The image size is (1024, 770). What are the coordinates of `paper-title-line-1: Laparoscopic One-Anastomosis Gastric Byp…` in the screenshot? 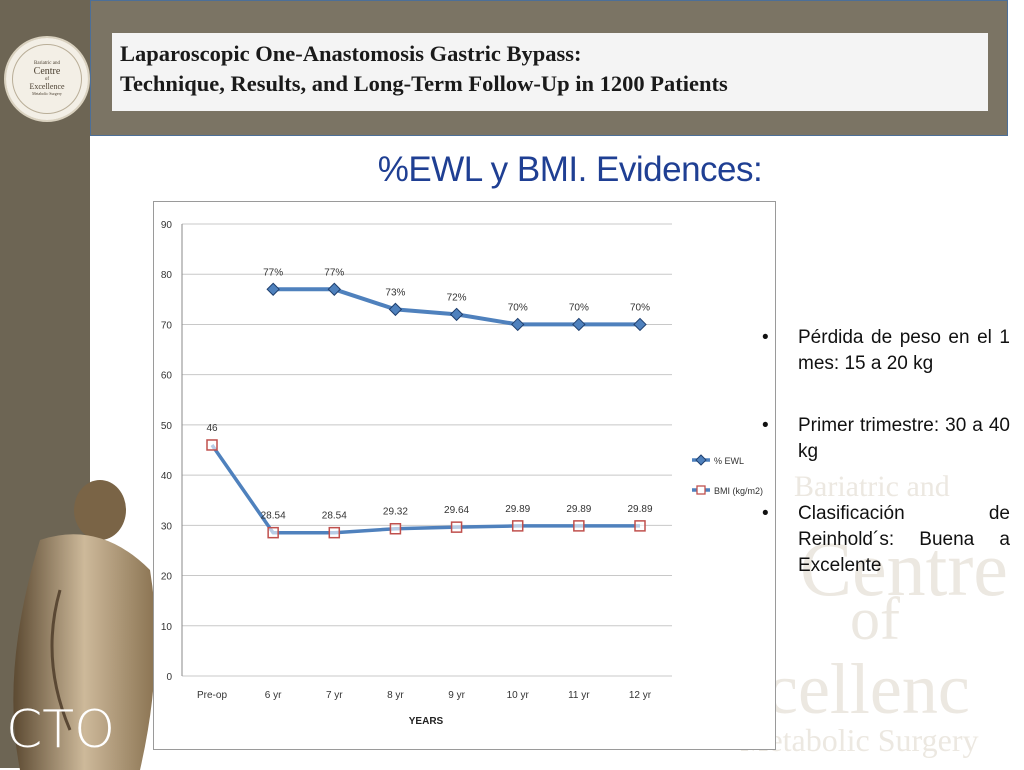 It's located at (351, 53).